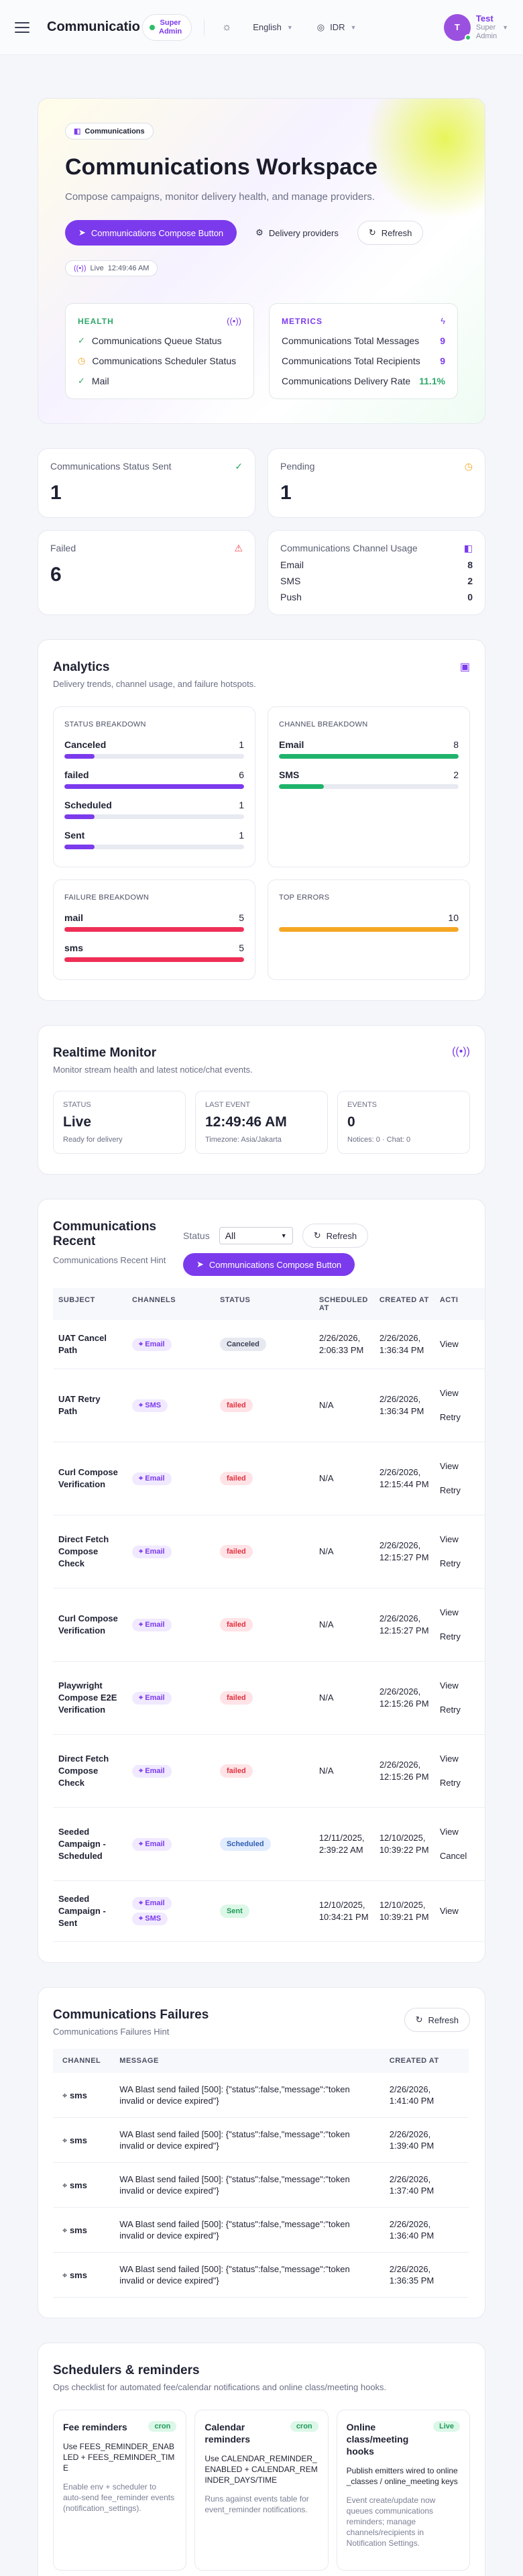 Image resolution: width=523 pixels, height=2576 pixels. What do you see at coordinates (90, 1304) in the screenshot?
I see `column-header: SUBJECT` at bounding box center [90, 1304].